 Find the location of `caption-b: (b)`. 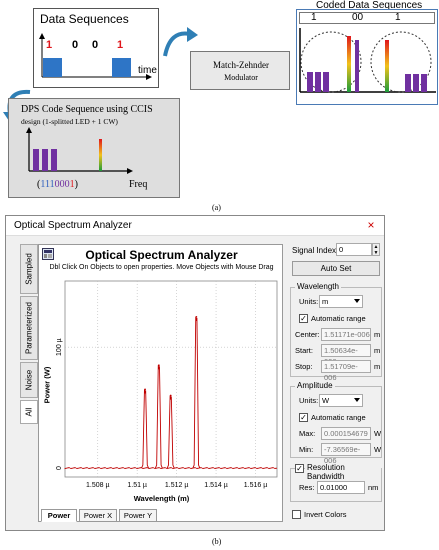

caption-b: (b) is located at coordinates (217, 541).